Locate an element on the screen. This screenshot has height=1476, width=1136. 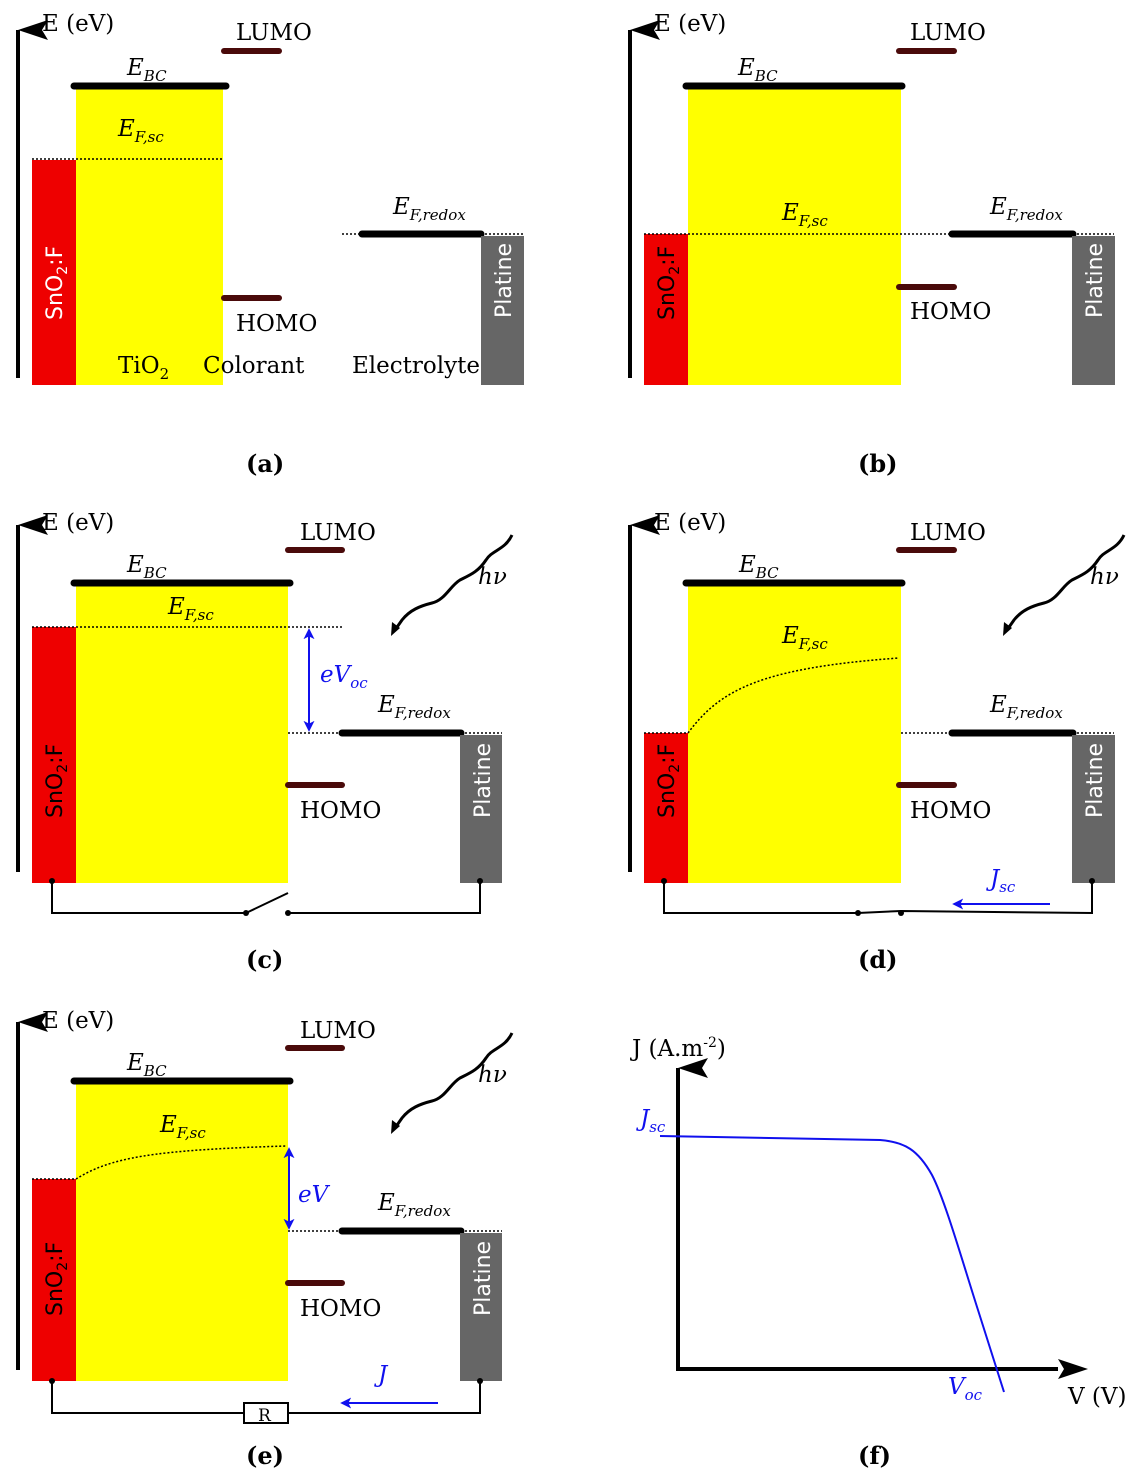
v-axis-arrowhead is located at coordinates (1073, 1369).